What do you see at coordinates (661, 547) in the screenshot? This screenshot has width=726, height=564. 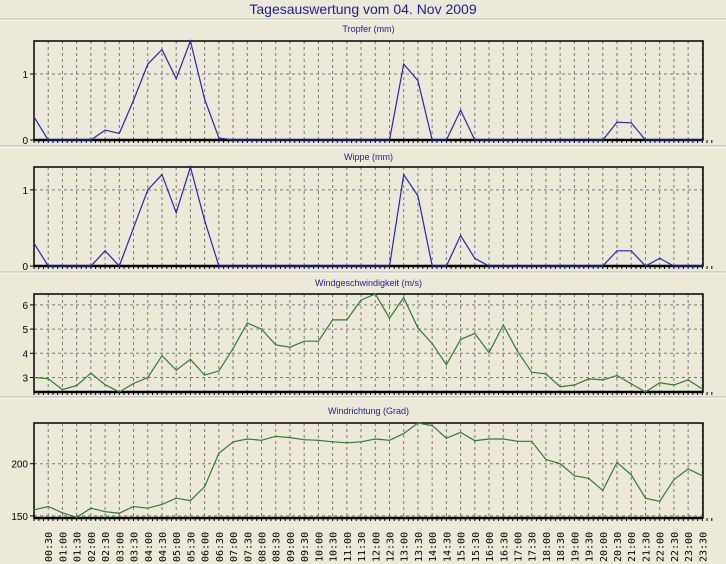 I see `x-tick-label: 22:00` at bounding box center [661, 547].